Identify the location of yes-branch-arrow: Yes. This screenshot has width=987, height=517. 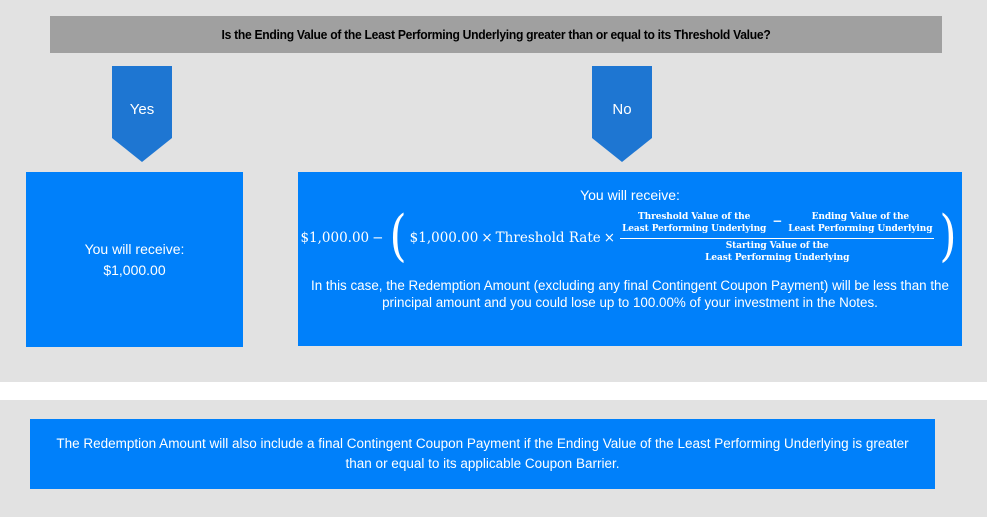
(142, 114).